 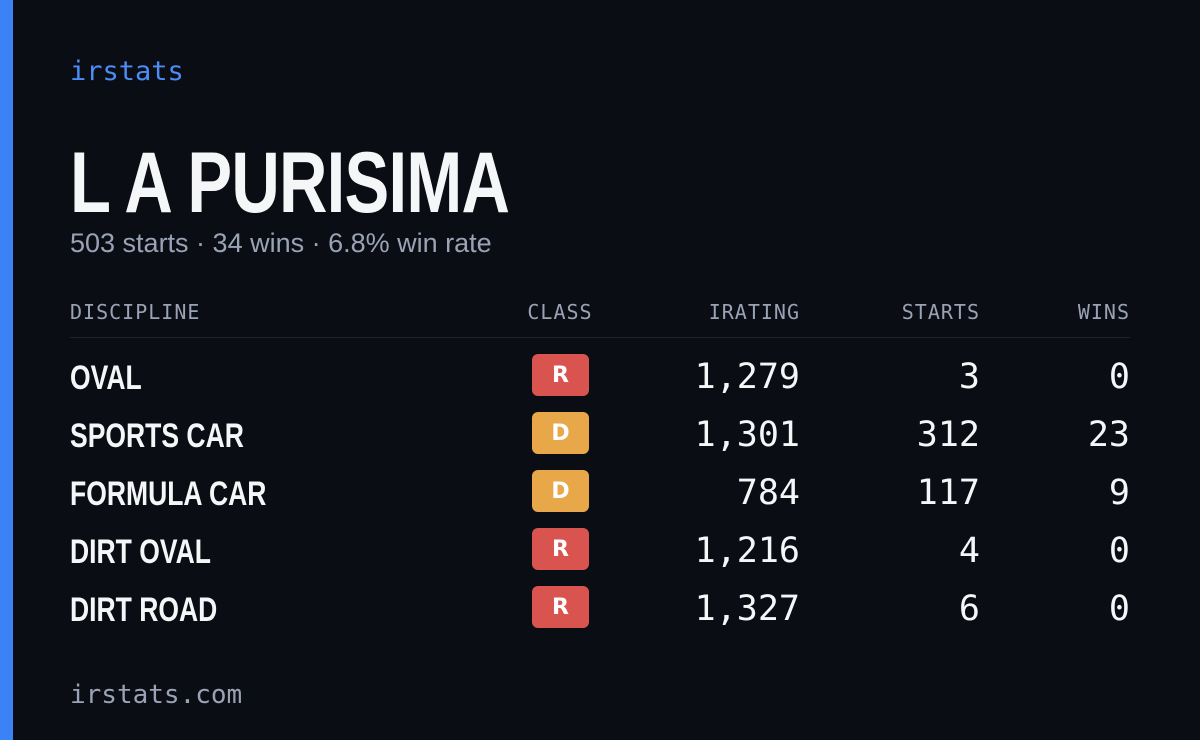 What do you see at coordinates (560, 312) in the screenshot?
I see `column-header: CLASS` at bounding box center [560, 312].